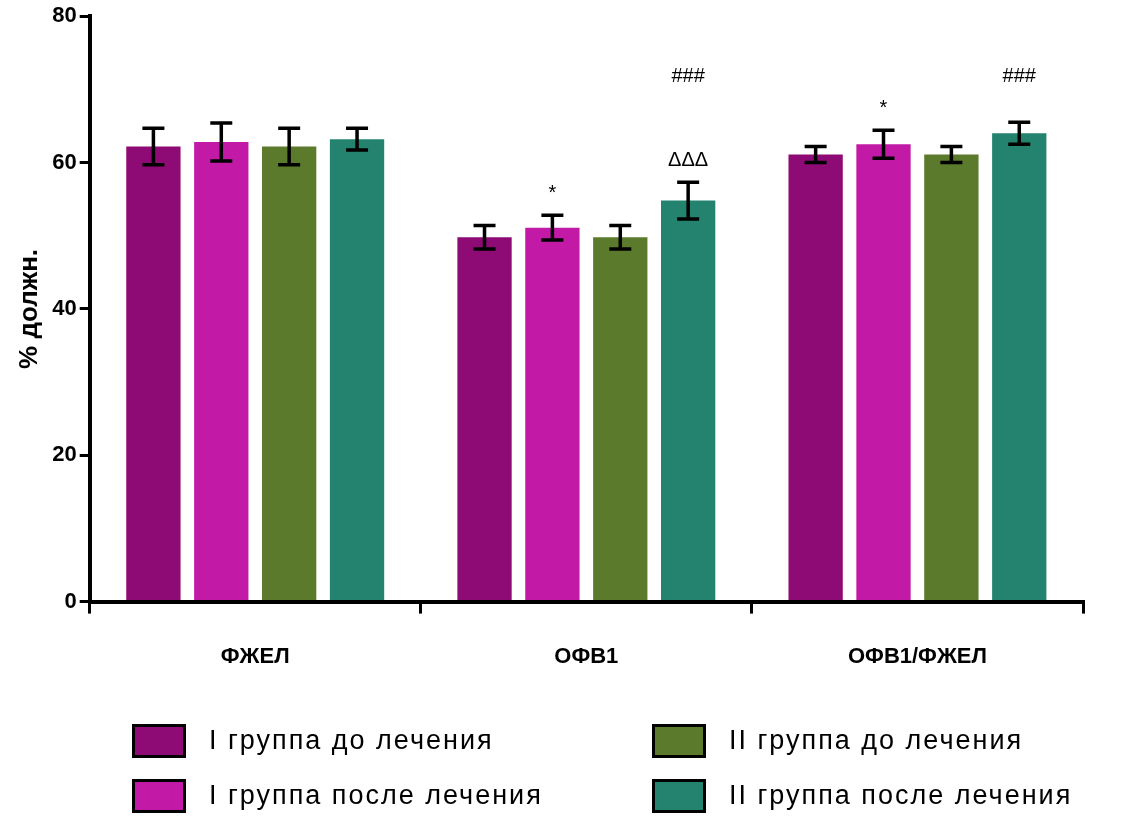 This screenshot has height=835, width=1143. I want to click on x-tick-label: ФЖЕЛ, so click(255, 655).